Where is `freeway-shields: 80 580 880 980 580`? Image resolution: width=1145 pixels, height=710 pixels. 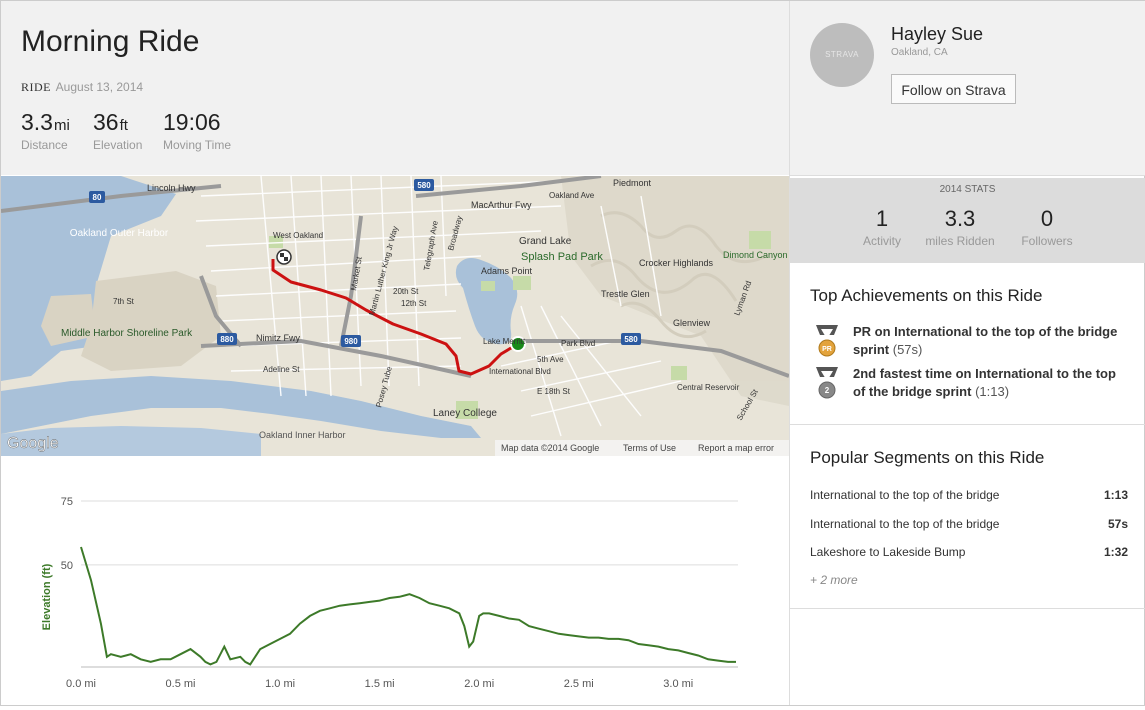
freeway-shields: 80 580 880 980 580 is located at coordinates (365, 263).